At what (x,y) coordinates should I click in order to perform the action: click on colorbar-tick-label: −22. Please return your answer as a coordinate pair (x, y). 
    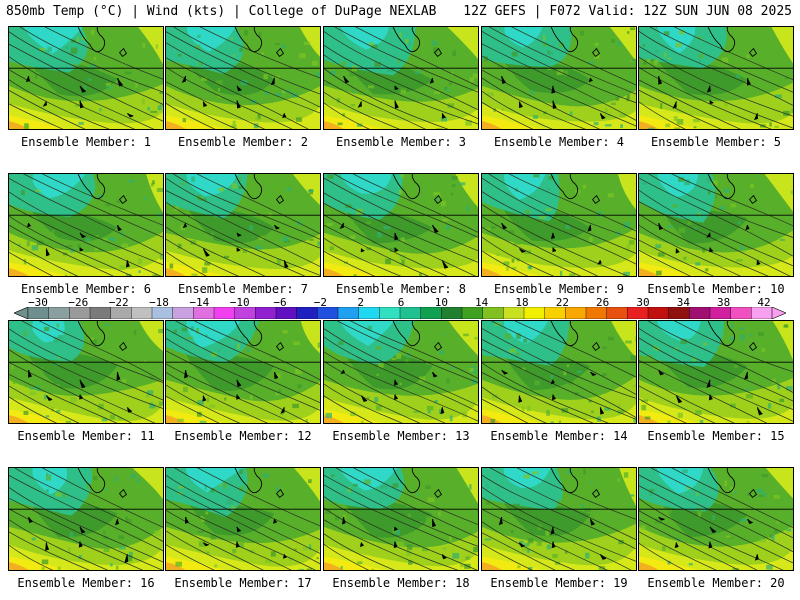
    Looking at the image, I should click on (118, 302).